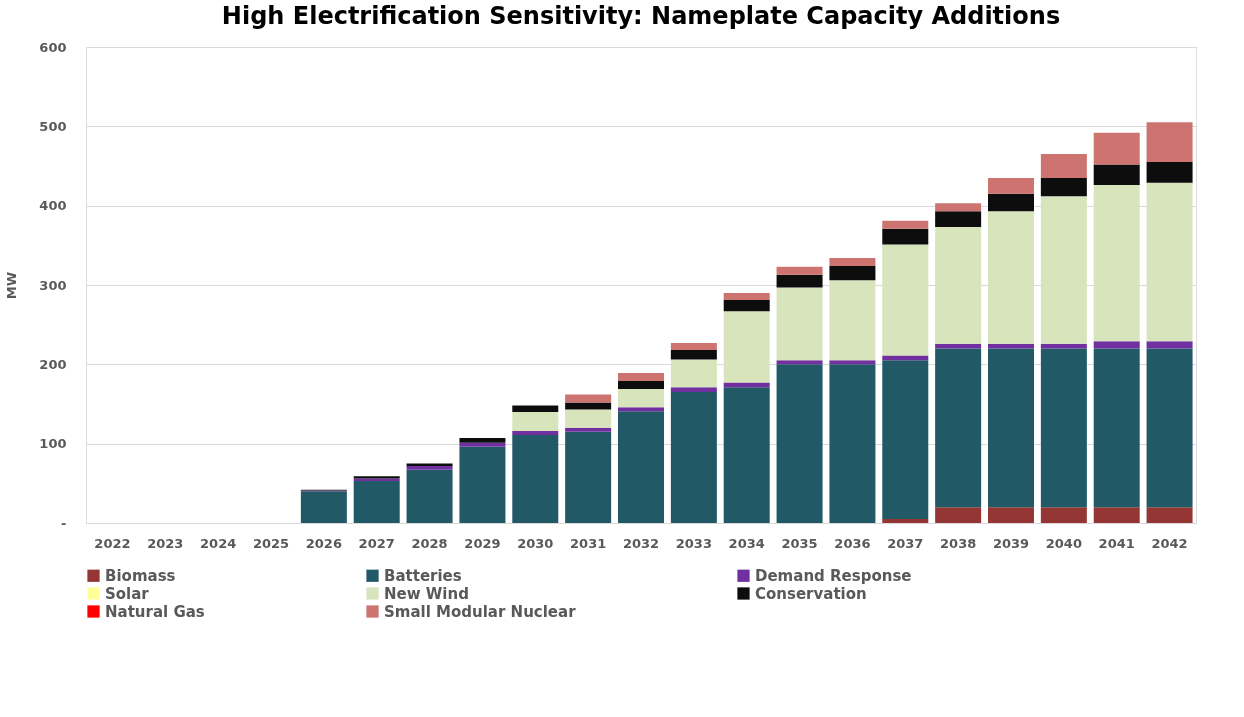 The image size is (1244, 717). What do you see at coordinates (905, 543) in the screenshot?
I see `x-tick-label: 2037` at bounding box center [905, 543].